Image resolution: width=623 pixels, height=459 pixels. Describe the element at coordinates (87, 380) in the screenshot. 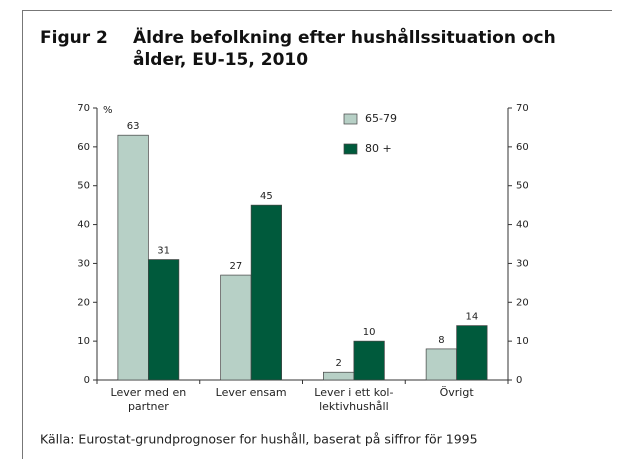

I see `y-tick-label: 0` at that location.